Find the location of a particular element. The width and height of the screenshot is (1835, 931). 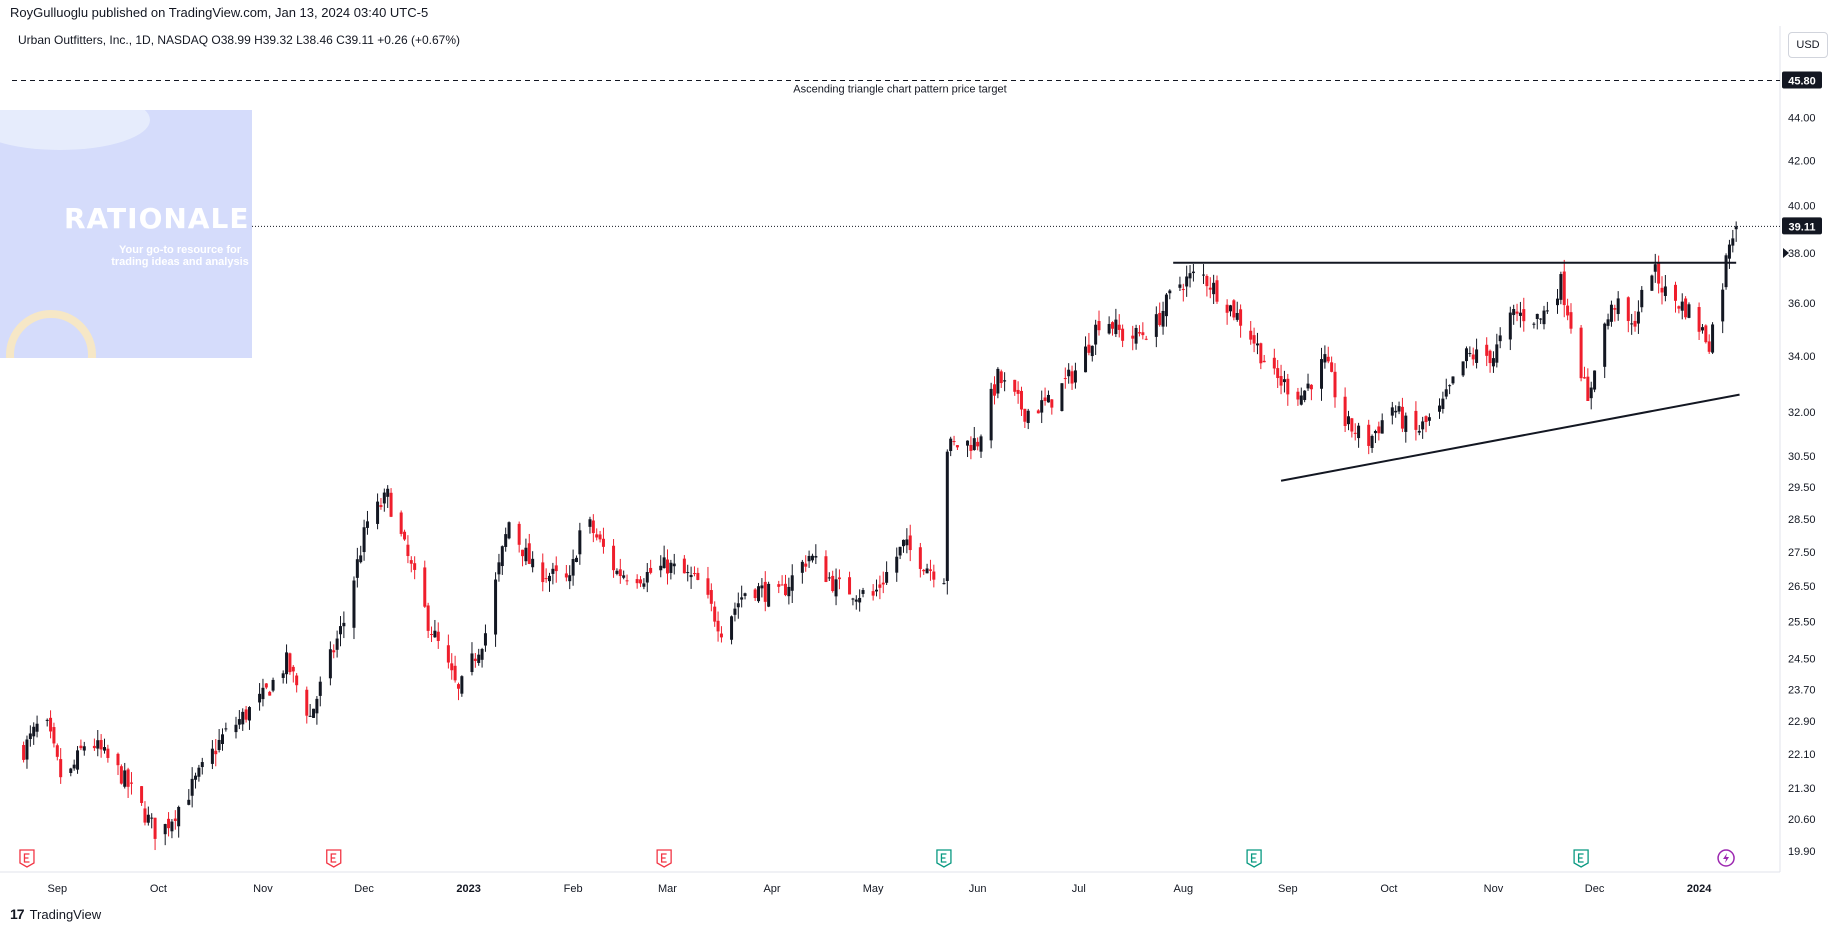

currency-selector: USD is located at coordinates (1808, 45).